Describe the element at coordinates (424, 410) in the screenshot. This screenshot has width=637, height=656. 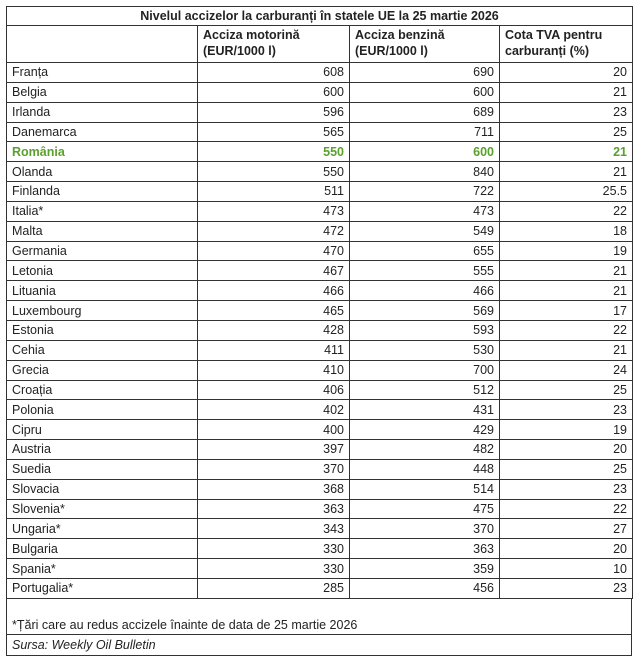
I see `cell-petrol-excise: 431` at that location.